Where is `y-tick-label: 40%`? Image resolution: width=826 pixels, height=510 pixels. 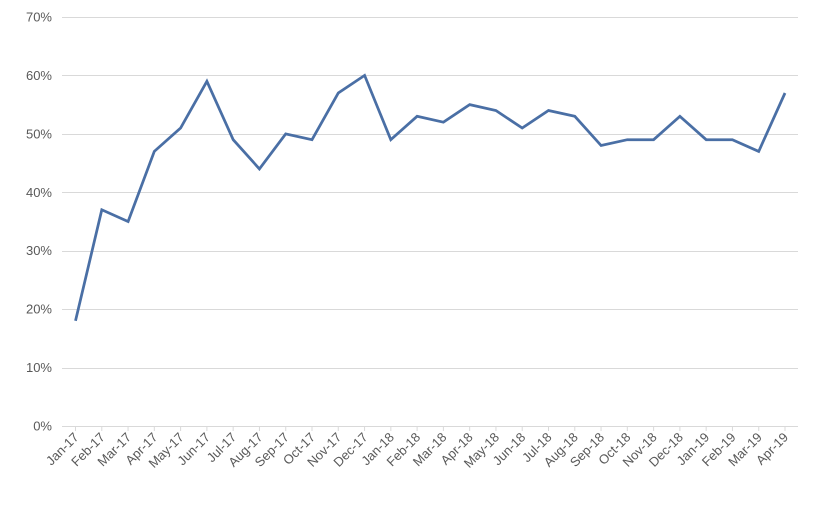
y-tick-label: 40% is located at coordinates (39, 192).